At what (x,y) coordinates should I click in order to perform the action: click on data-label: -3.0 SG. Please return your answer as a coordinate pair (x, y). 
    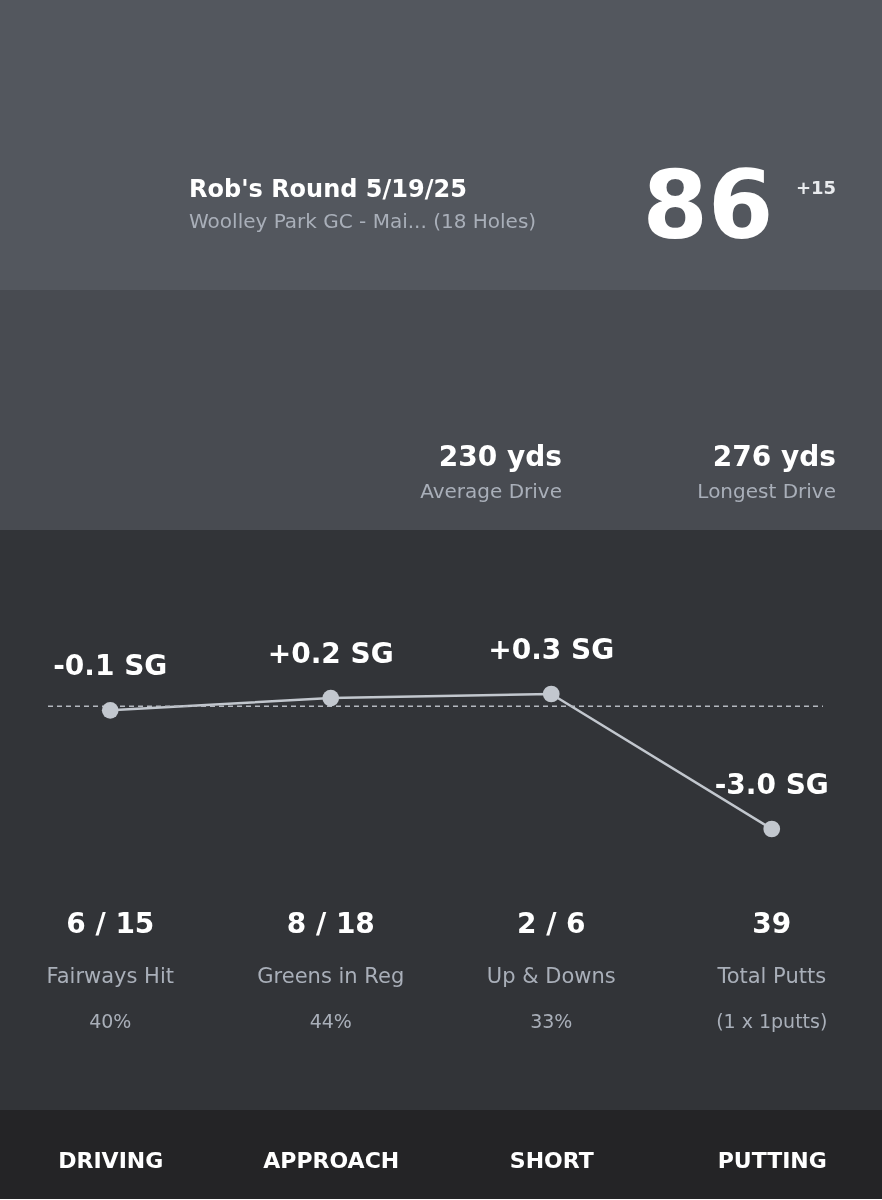
    Looking at the image, I should click on (771, 784).